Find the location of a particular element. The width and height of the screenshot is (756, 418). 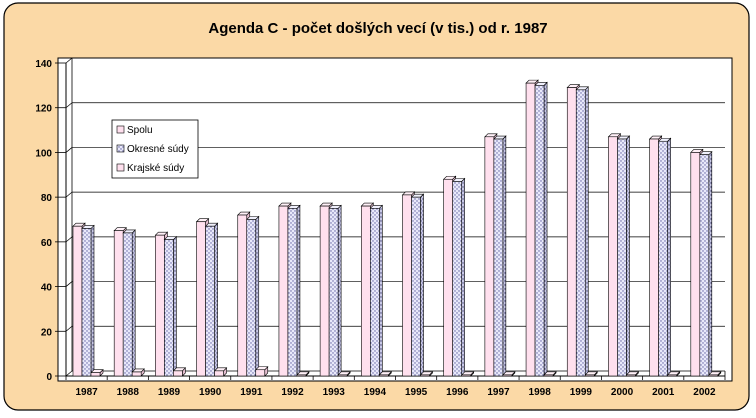

x-tick-label: 1995 is located at coordinates (416, 392).